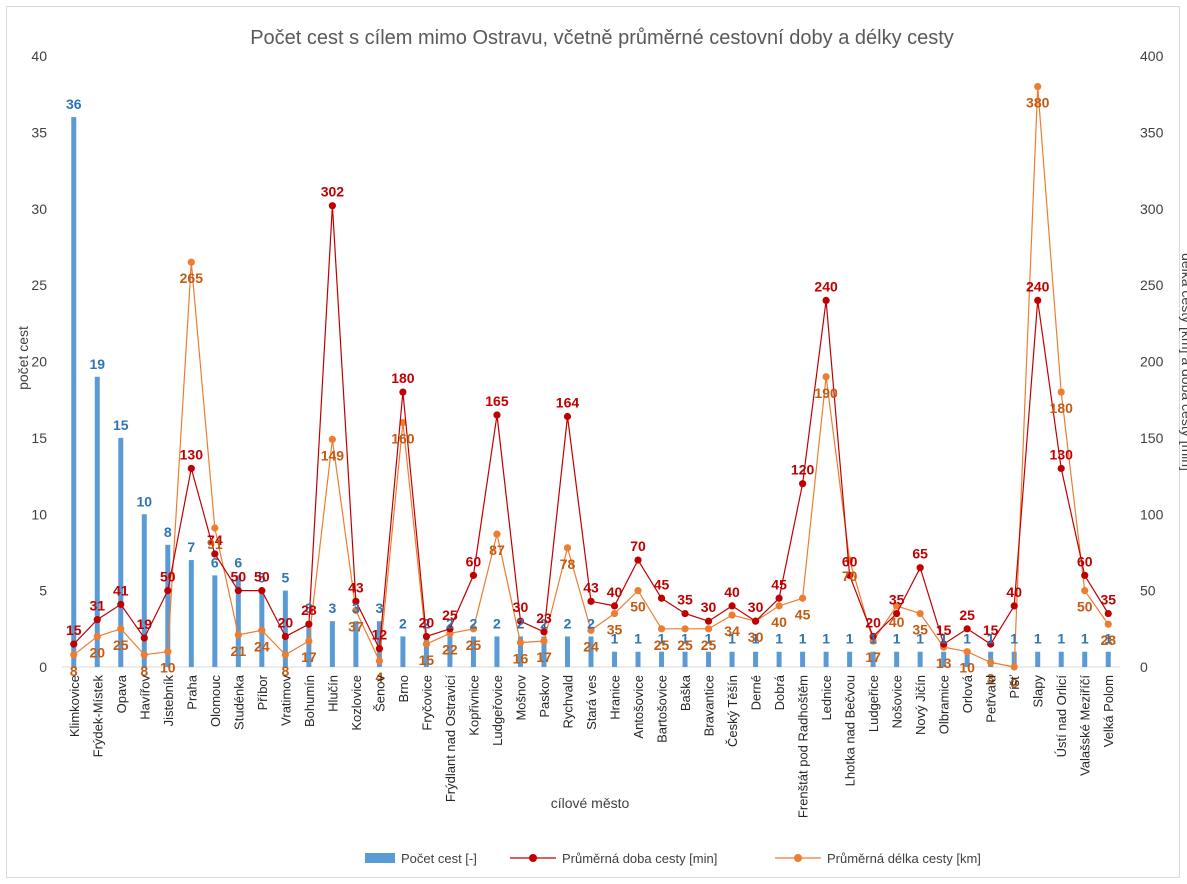 This screenshot has height=884, width=1187. Describe the element at coordinates (1038, 691) in the screenshot. I see `category-label: Slapy` at that location.